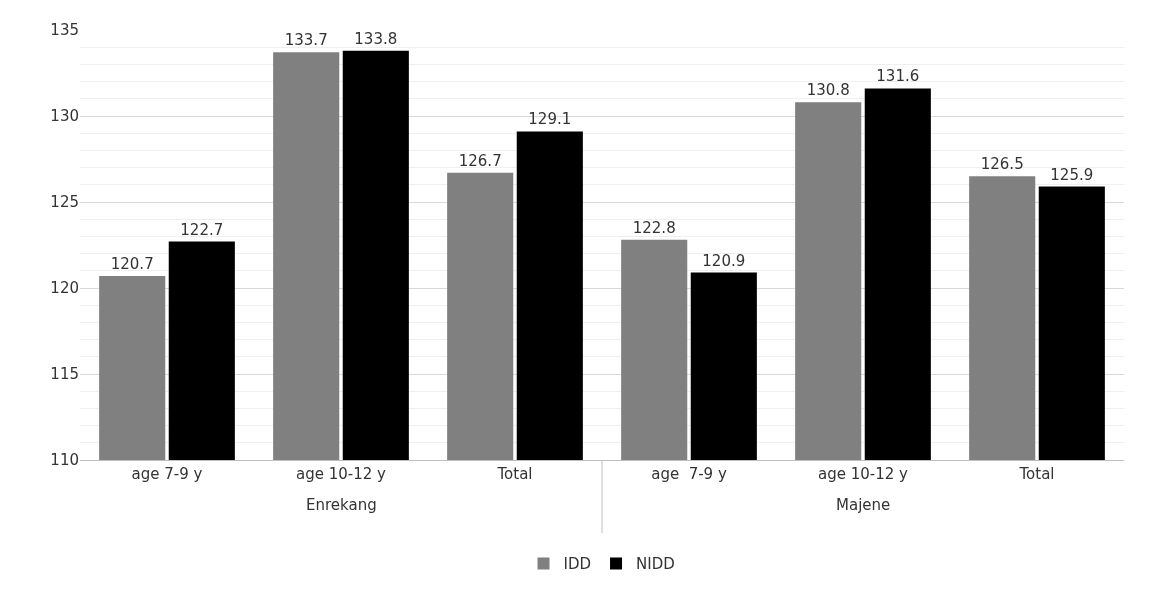  I want to click on text: Enrekang, so click(341, 505).